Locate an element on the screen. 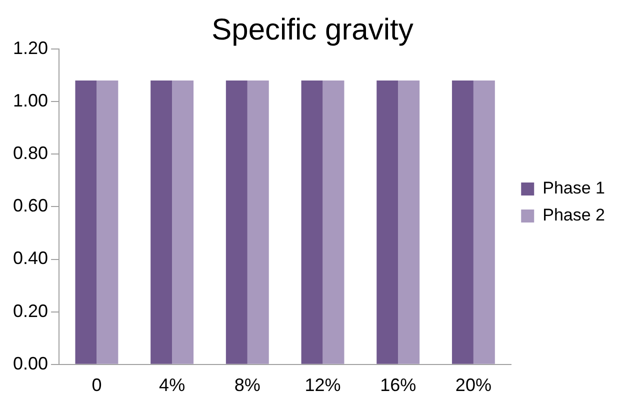  x-tick-label: 0 is located at coordinates (97, 385).